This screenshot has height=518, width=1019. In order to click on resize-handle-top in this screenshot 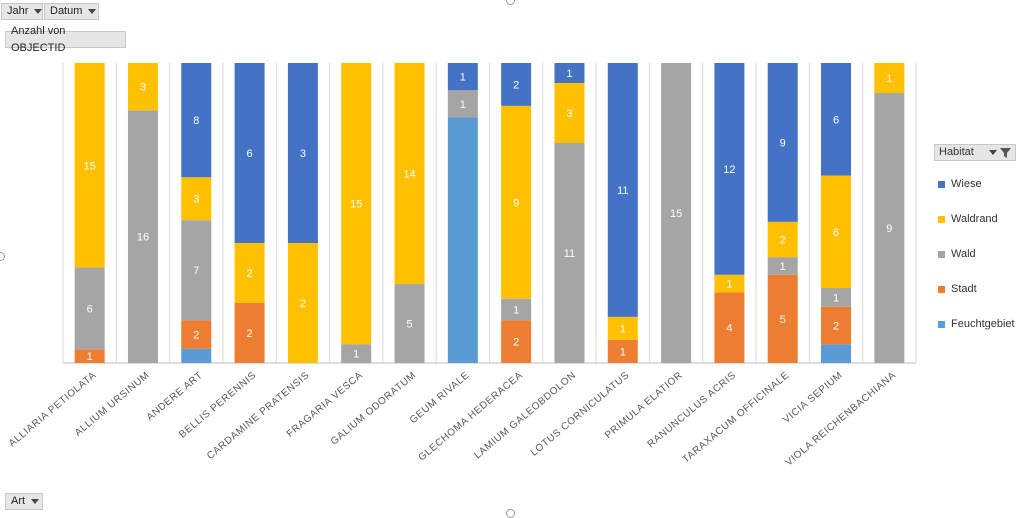, I will do `click(510, 2)`.